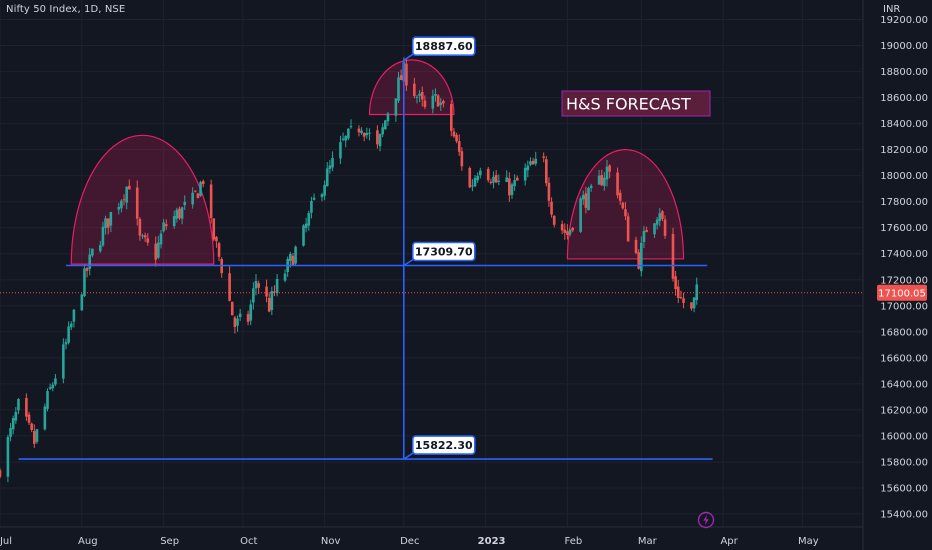 The image size is (932, 550). What do you see at coordinates (904, 436) in the screenshot?
I see `y-tick-label: 16000.00` at bounding box center [904, 436].